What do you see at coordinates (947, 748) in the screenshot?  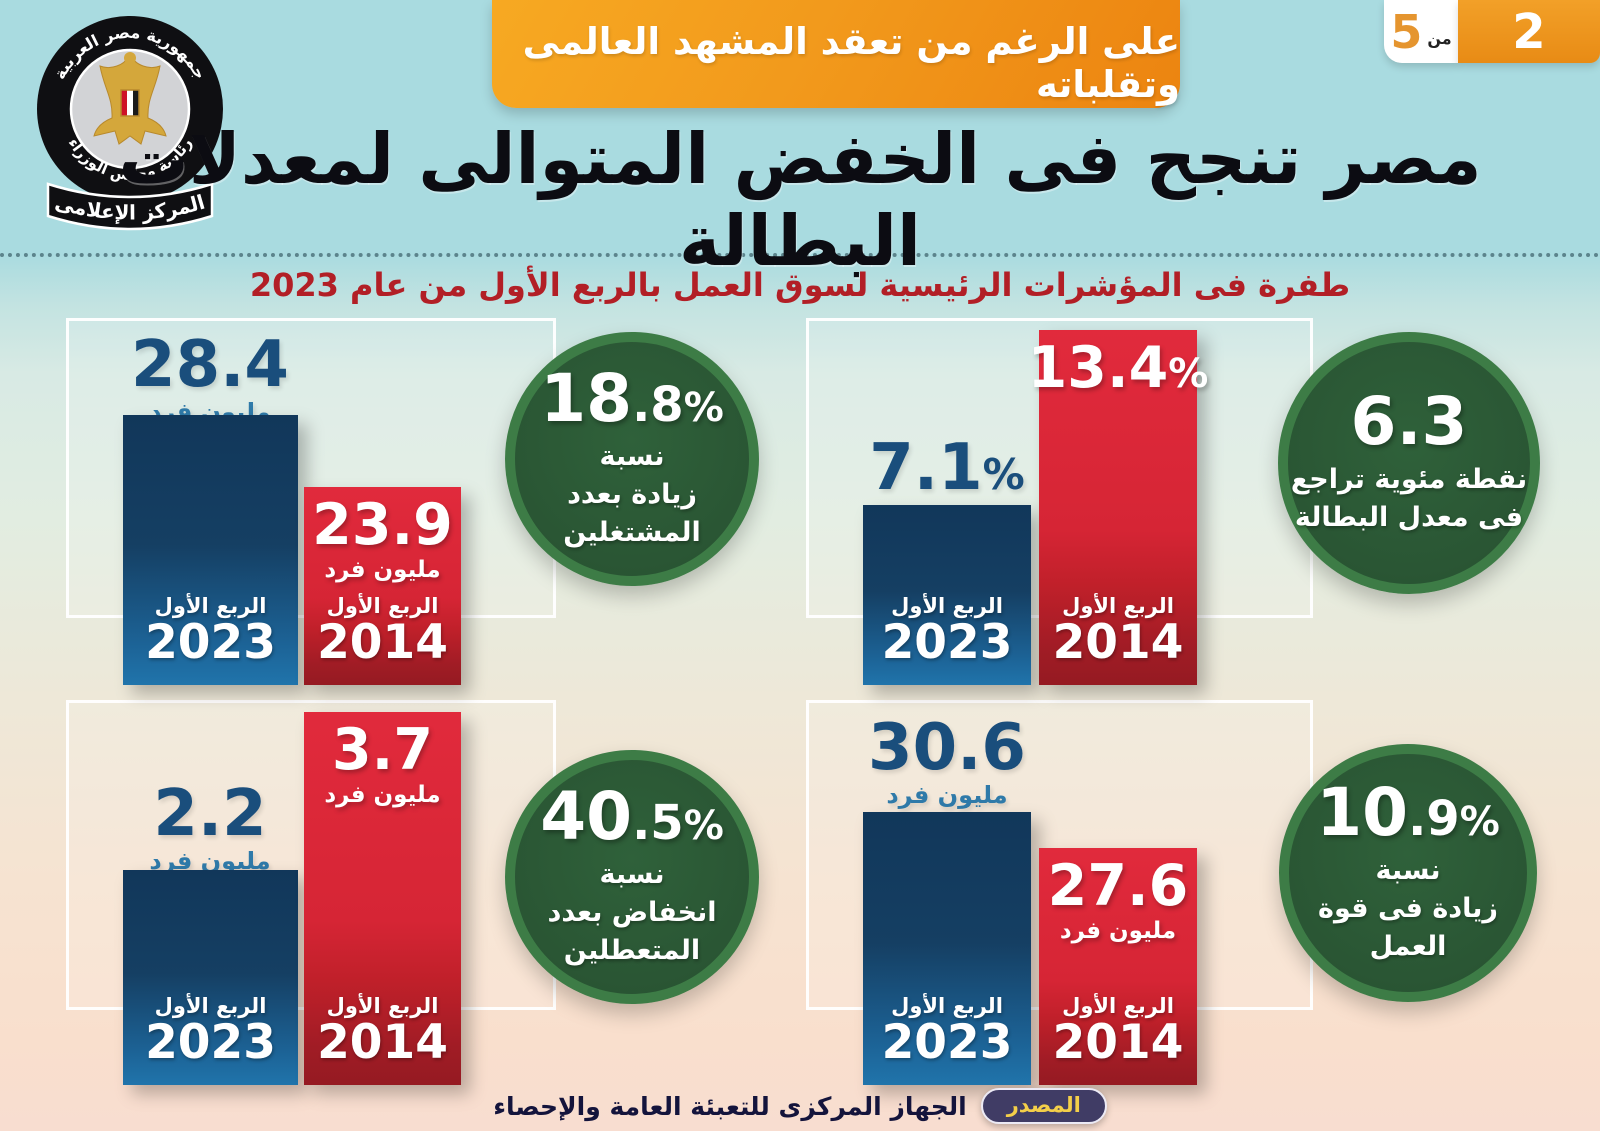 I see `value-number: 30.6` at bounding box center [947, 748].